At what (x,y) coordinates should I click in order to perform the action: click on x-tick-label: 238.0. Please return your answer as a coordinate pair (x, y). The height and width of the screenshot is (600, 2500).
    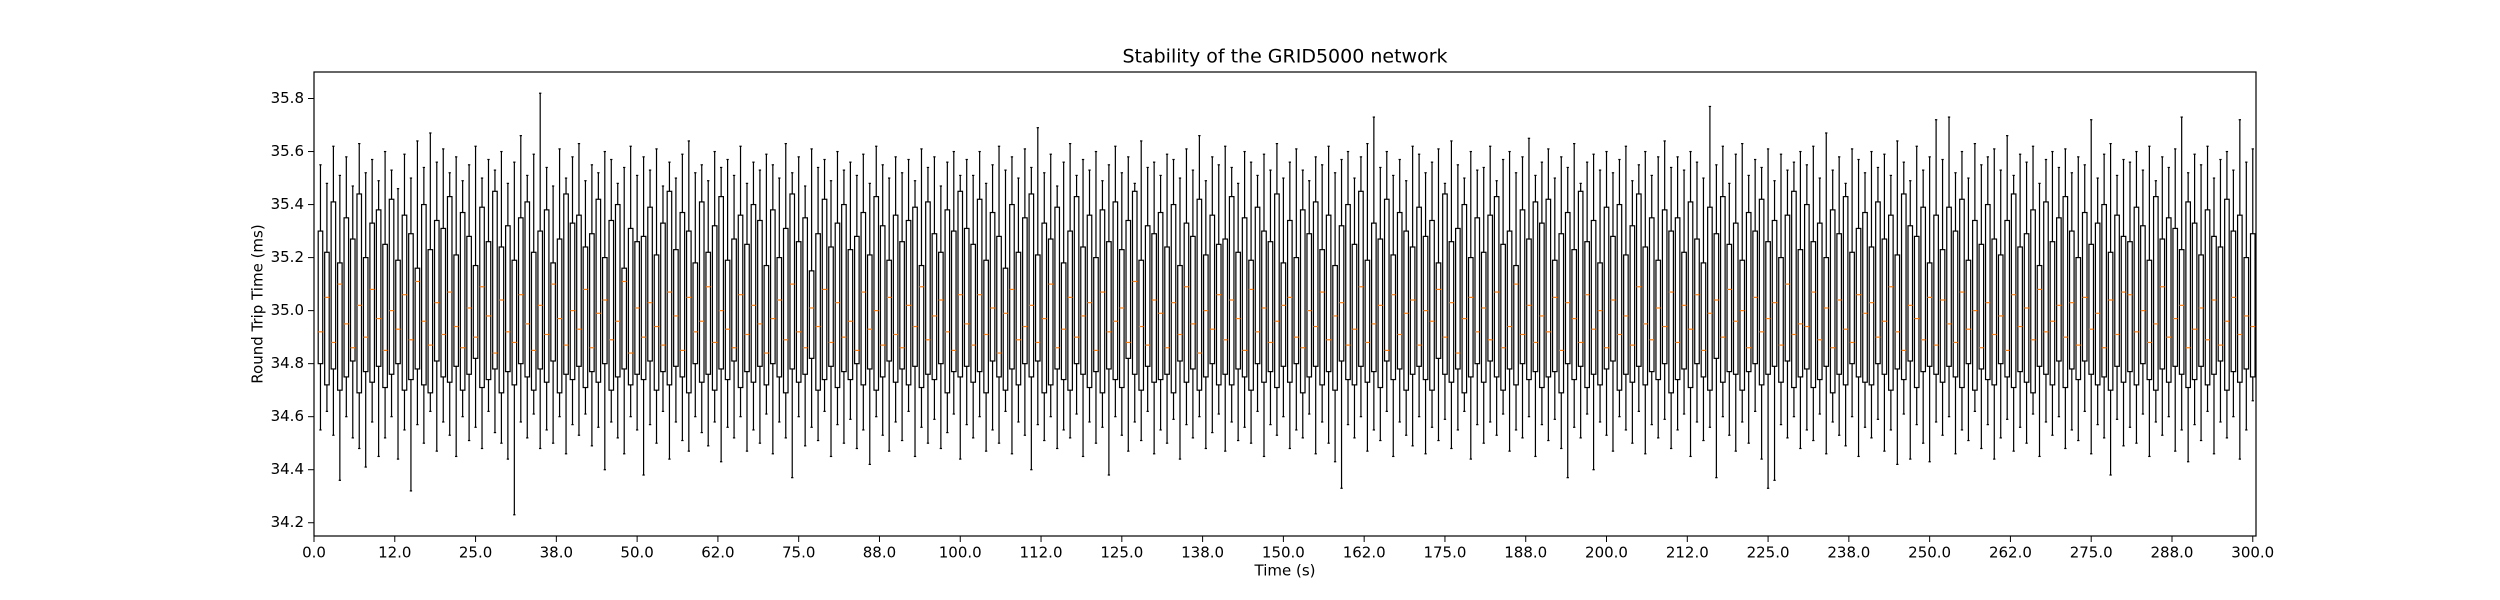
    Looking at the image, I should click on (1848, 553).